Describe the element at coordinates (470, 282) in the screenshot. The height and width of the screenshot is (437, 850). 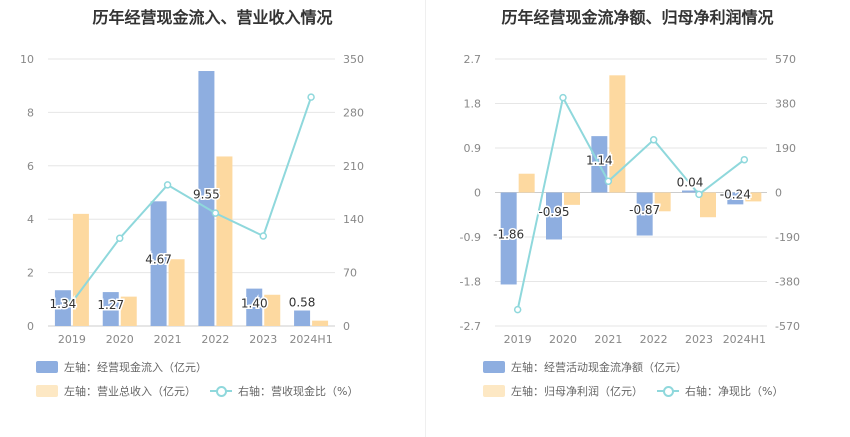
I see `y-left-tick-label: -1.8` at that location.